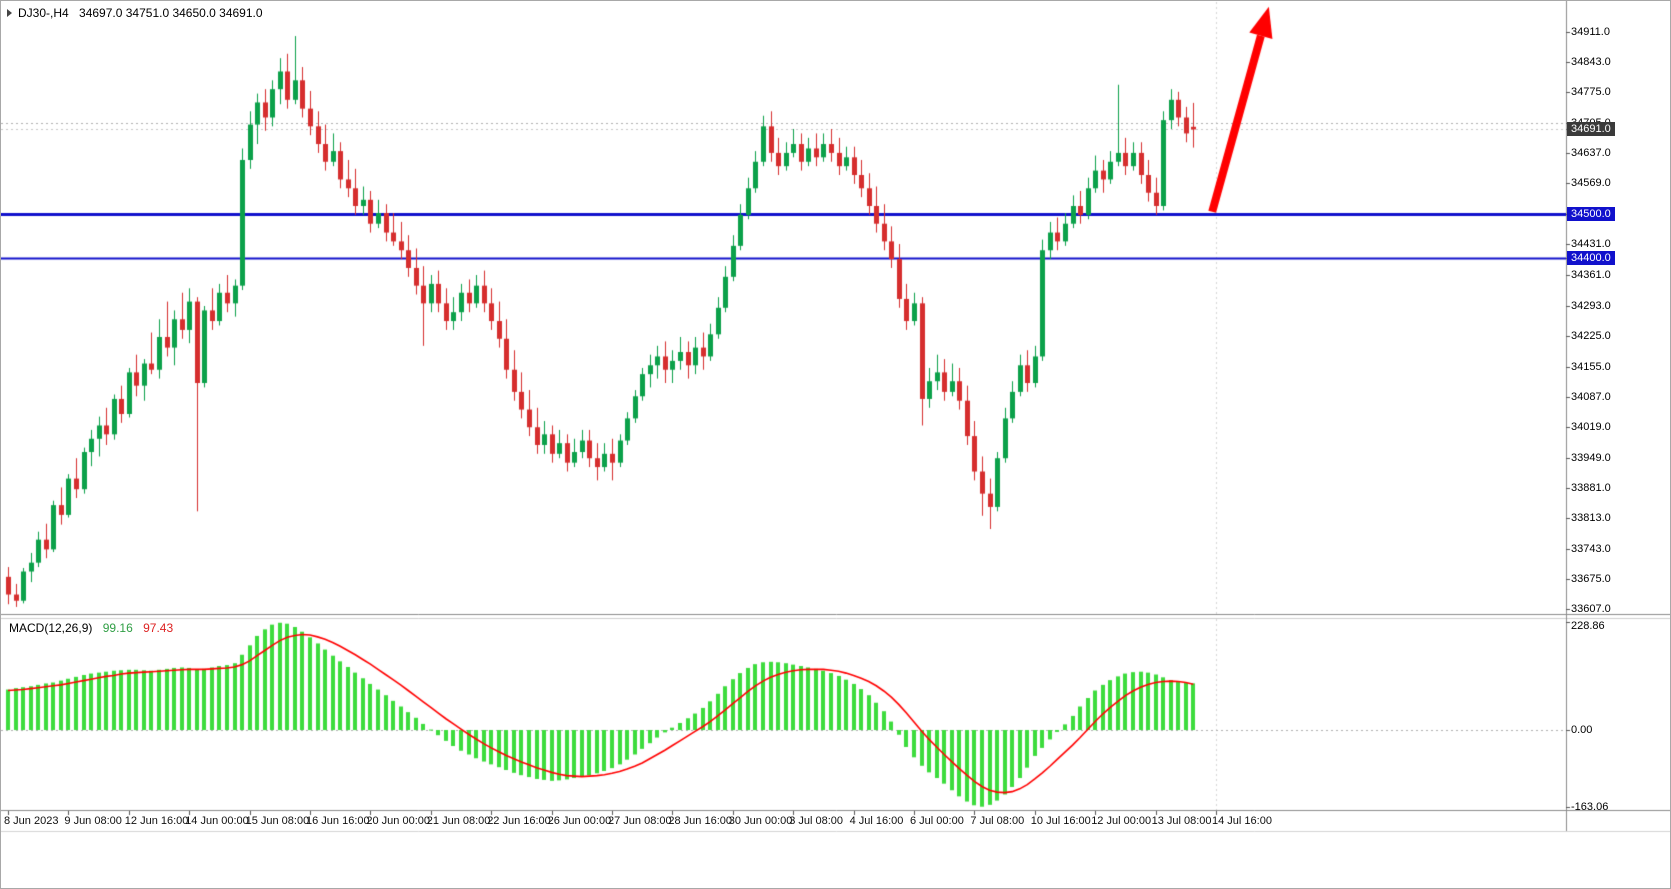  Describe the element at coordinates (1591, 129) in the screenshot. I see `current-price-badge: 34691.0` at that location.